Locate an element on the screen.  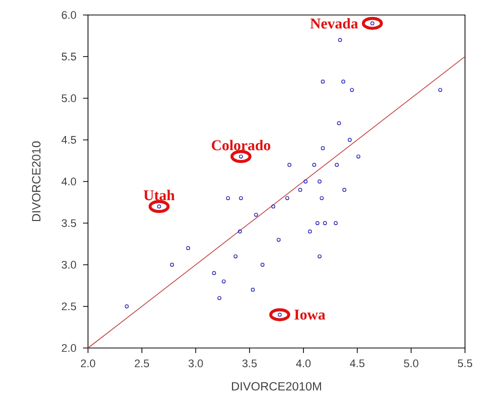
y-tick-label: 2.0 is located at coordinates (69, 348).